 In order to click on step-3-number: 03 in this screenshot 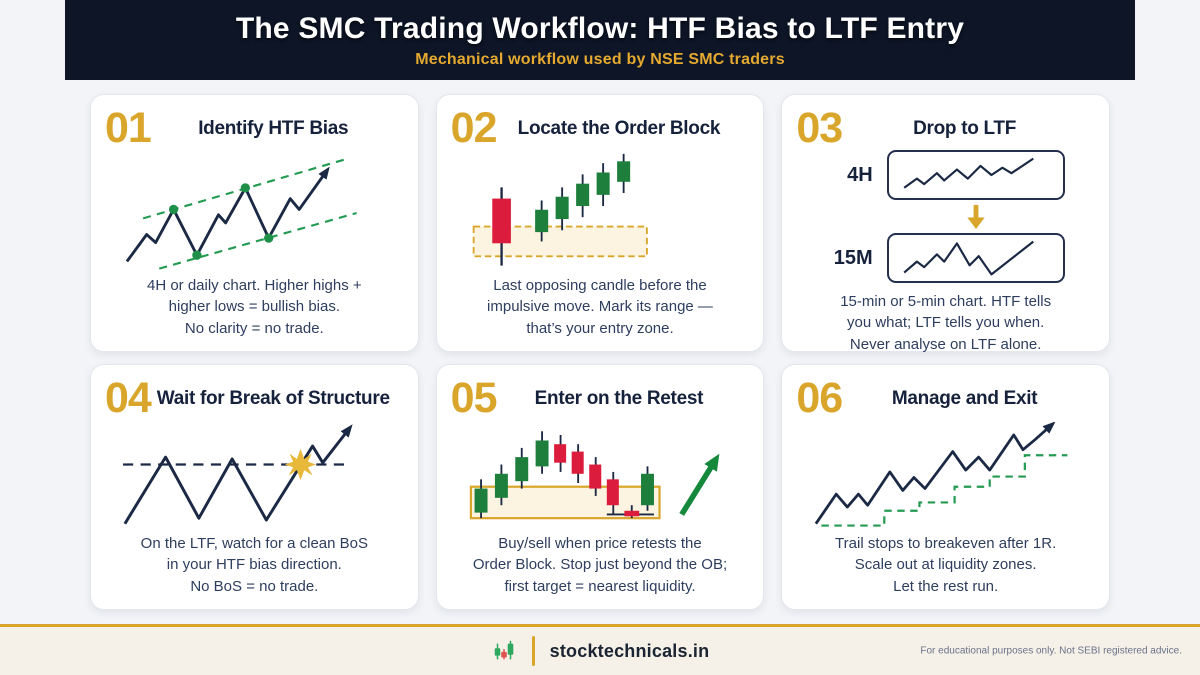, I will do `click(819, 128)`.